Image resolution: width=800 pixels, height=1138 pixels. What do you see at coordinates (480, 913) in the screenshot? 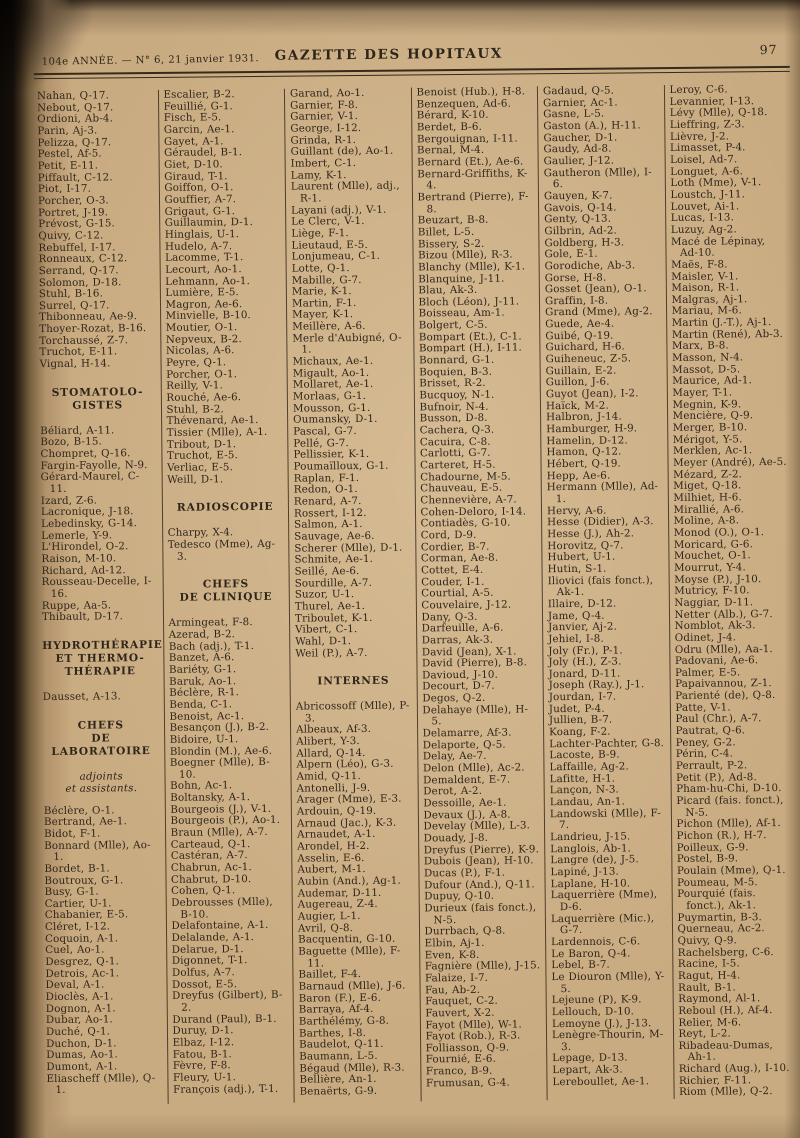
I see `directory-entry: Durieux (fais fonct.), N-5.` at bounding box center [480, 913].